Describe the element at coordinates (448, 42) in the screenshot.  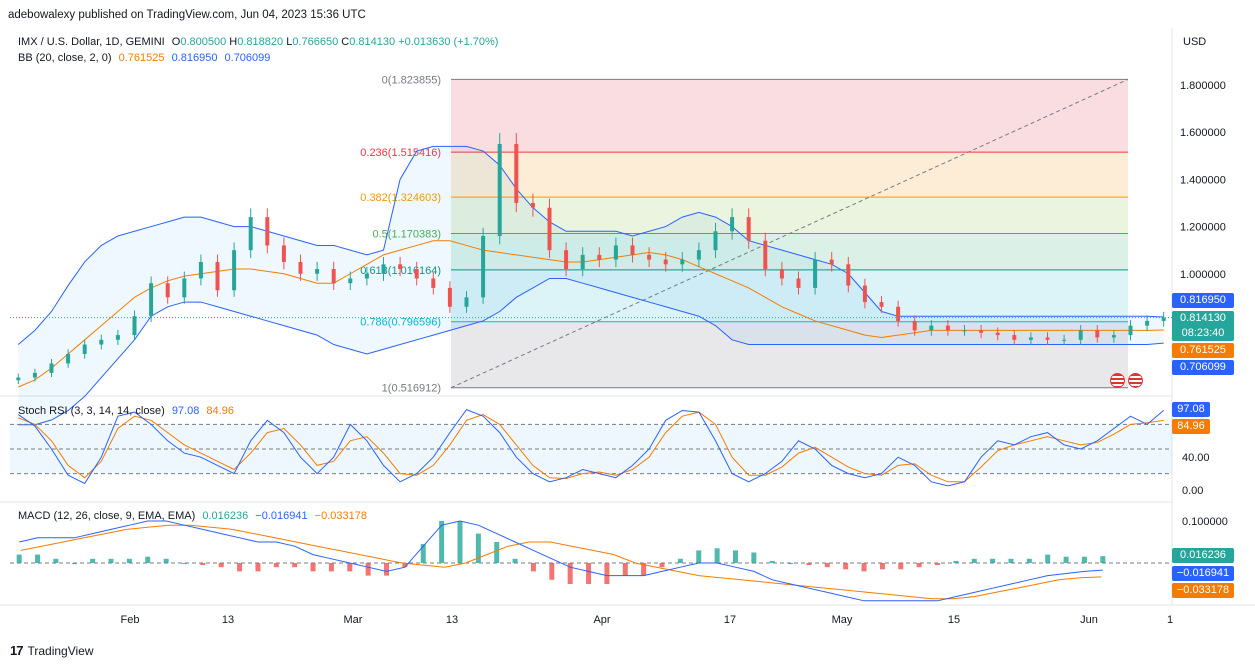
I see `change-value: +0.013630 (+1.70%)` at that location.